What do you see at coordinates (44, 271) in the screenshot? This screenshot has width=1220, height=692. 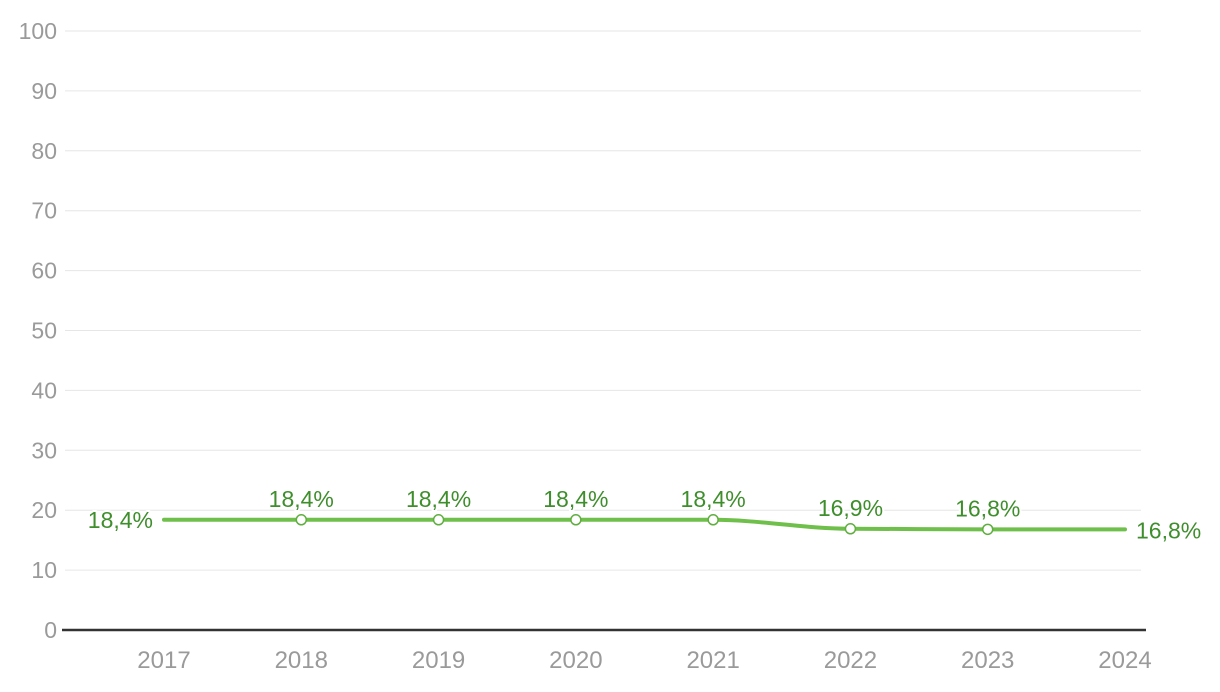 I see `y-axis-tick-label: 60` at bounding box center [44, 271].